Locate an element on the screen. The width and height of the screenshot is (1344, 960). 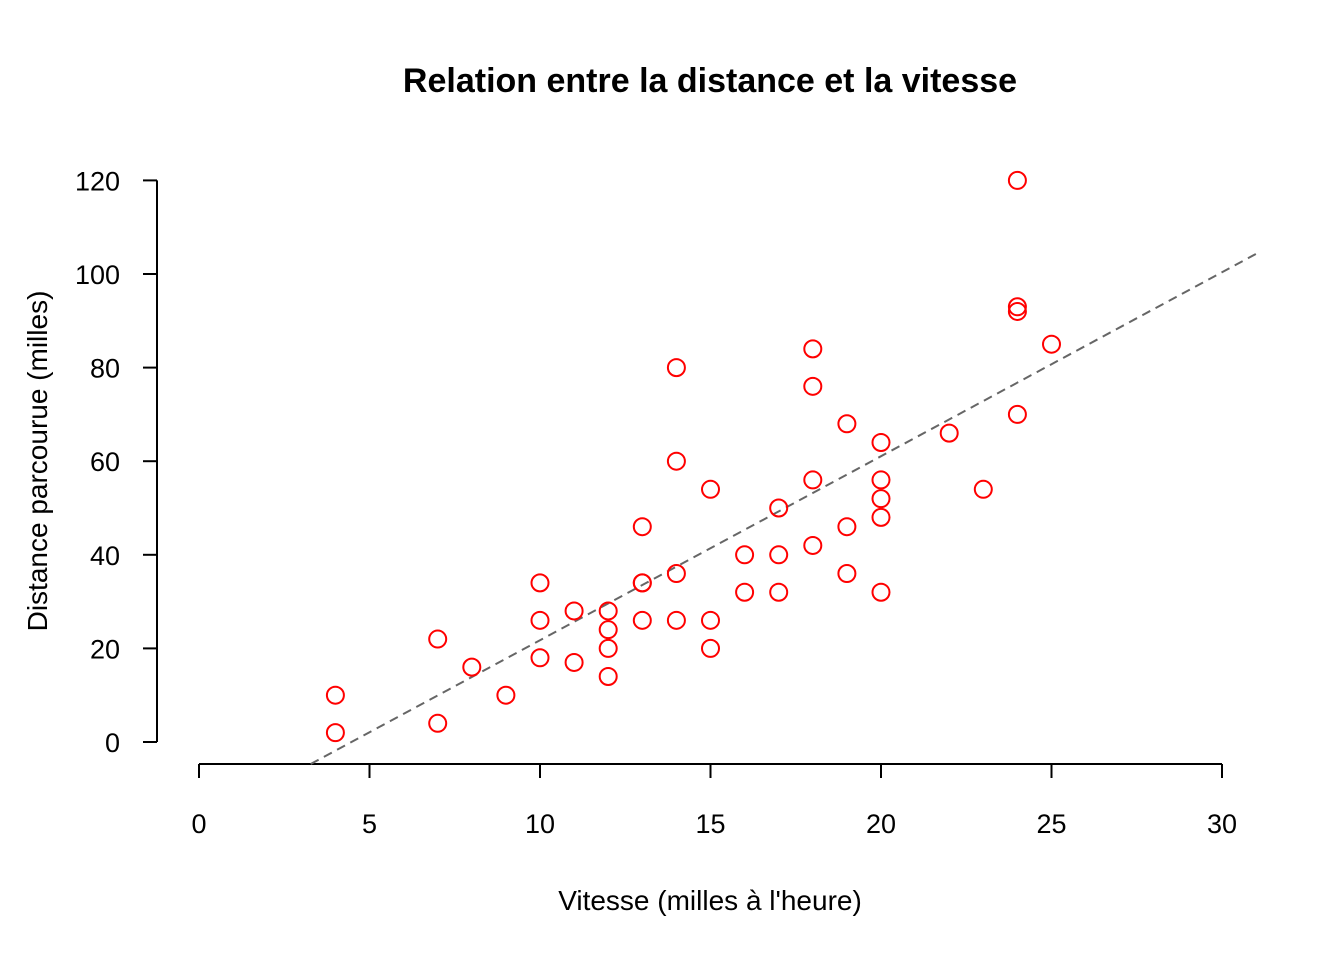
x-tick-label: 15 is located at coordinates (710, 824).